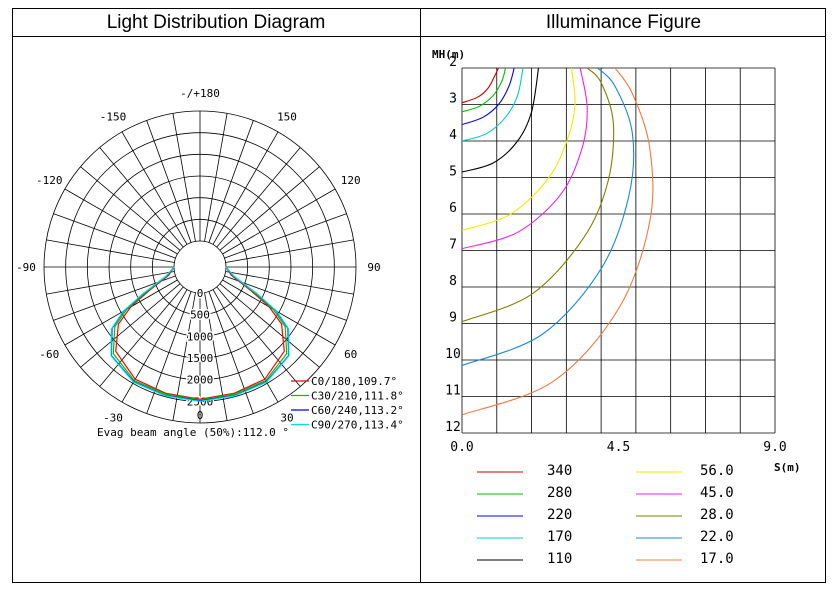  Describe the element at coordinates (559, 559) in the screenshot. I see `iso-legend-label: 110` at that location.